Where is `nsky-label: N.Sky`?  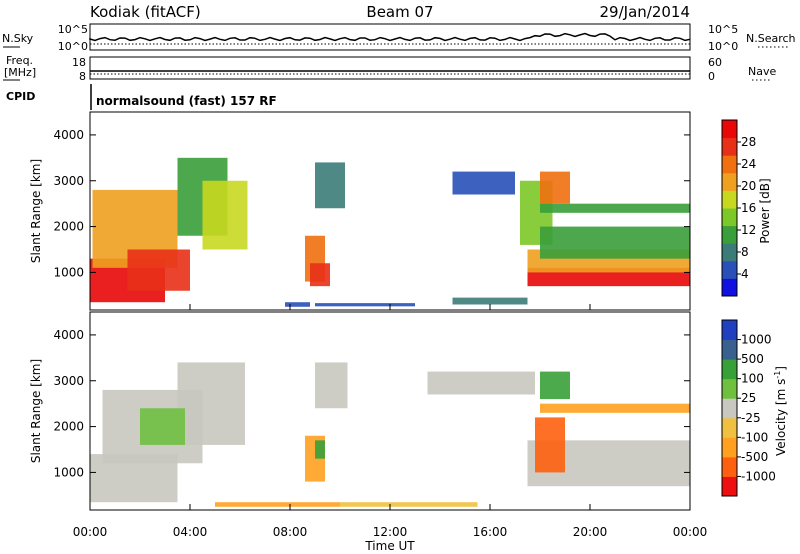
nsky-label: N.Sky is located at coordinates (18, 38).